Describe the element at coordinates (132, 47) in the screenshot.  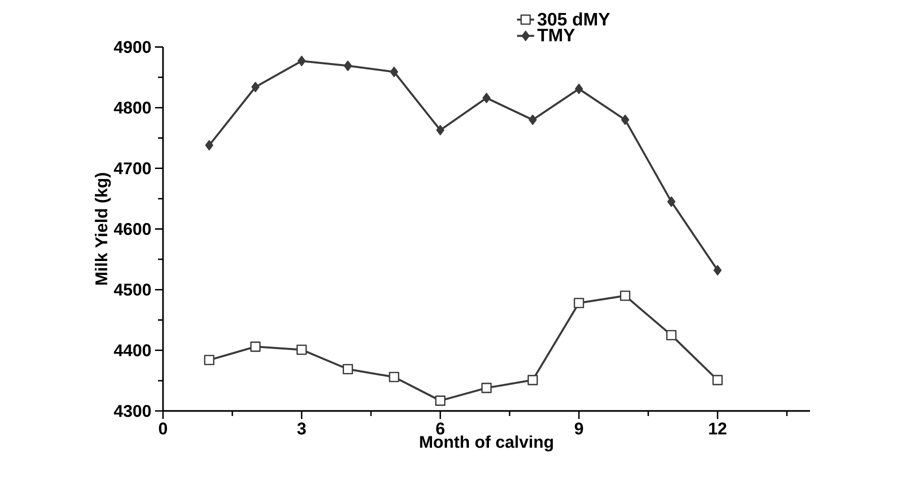
I see `y-tick-label: 4900` at that location.